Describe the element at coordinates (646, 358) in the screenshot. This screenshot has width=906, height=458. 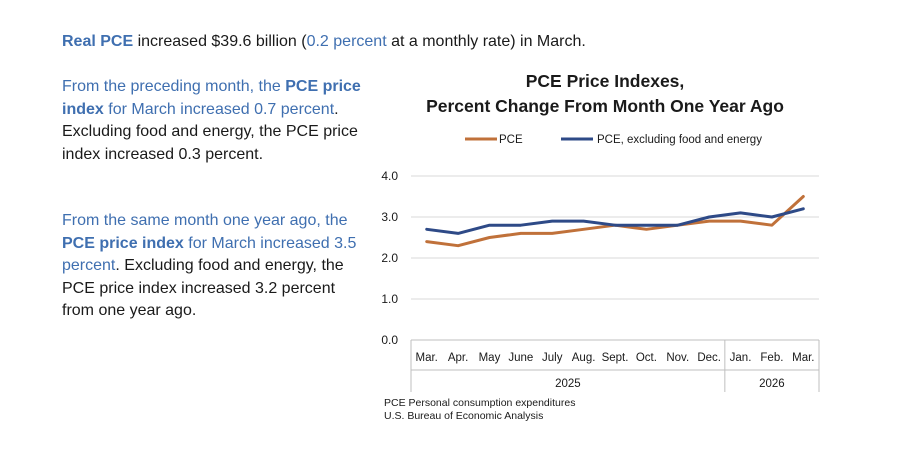
I see `x-tick-label: Oct.` at that location.